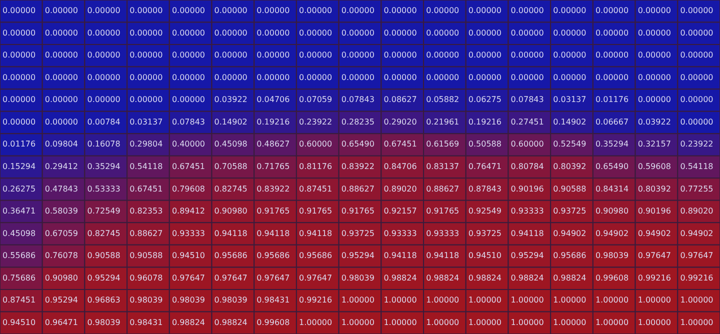  What do you see at coordinates (400, 189) in the screenshot?
I see `data-label: 0.89020` at bounding box center [400, 189].